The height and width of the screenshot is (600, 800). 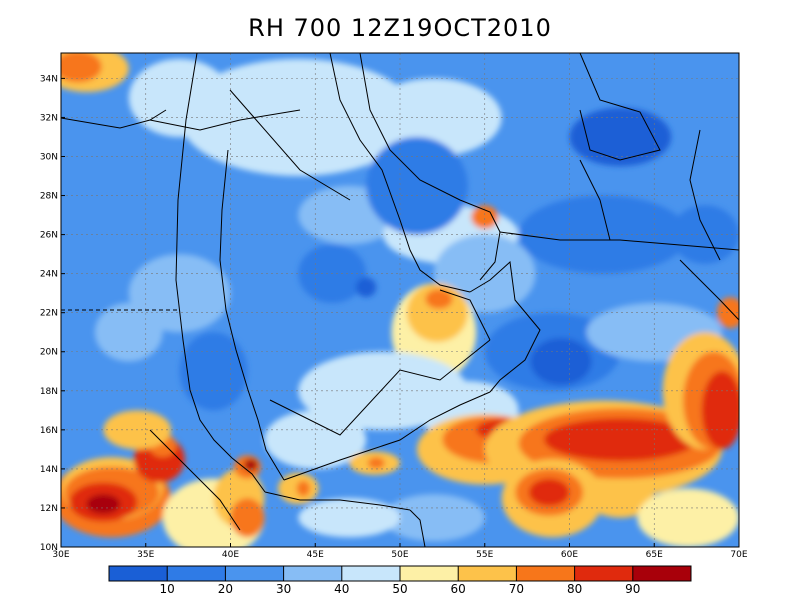 What do you see at coordinates (399, 555) in the screenshot?
I see `lon-tick-label: 50E` at bounding box center [399, 555].